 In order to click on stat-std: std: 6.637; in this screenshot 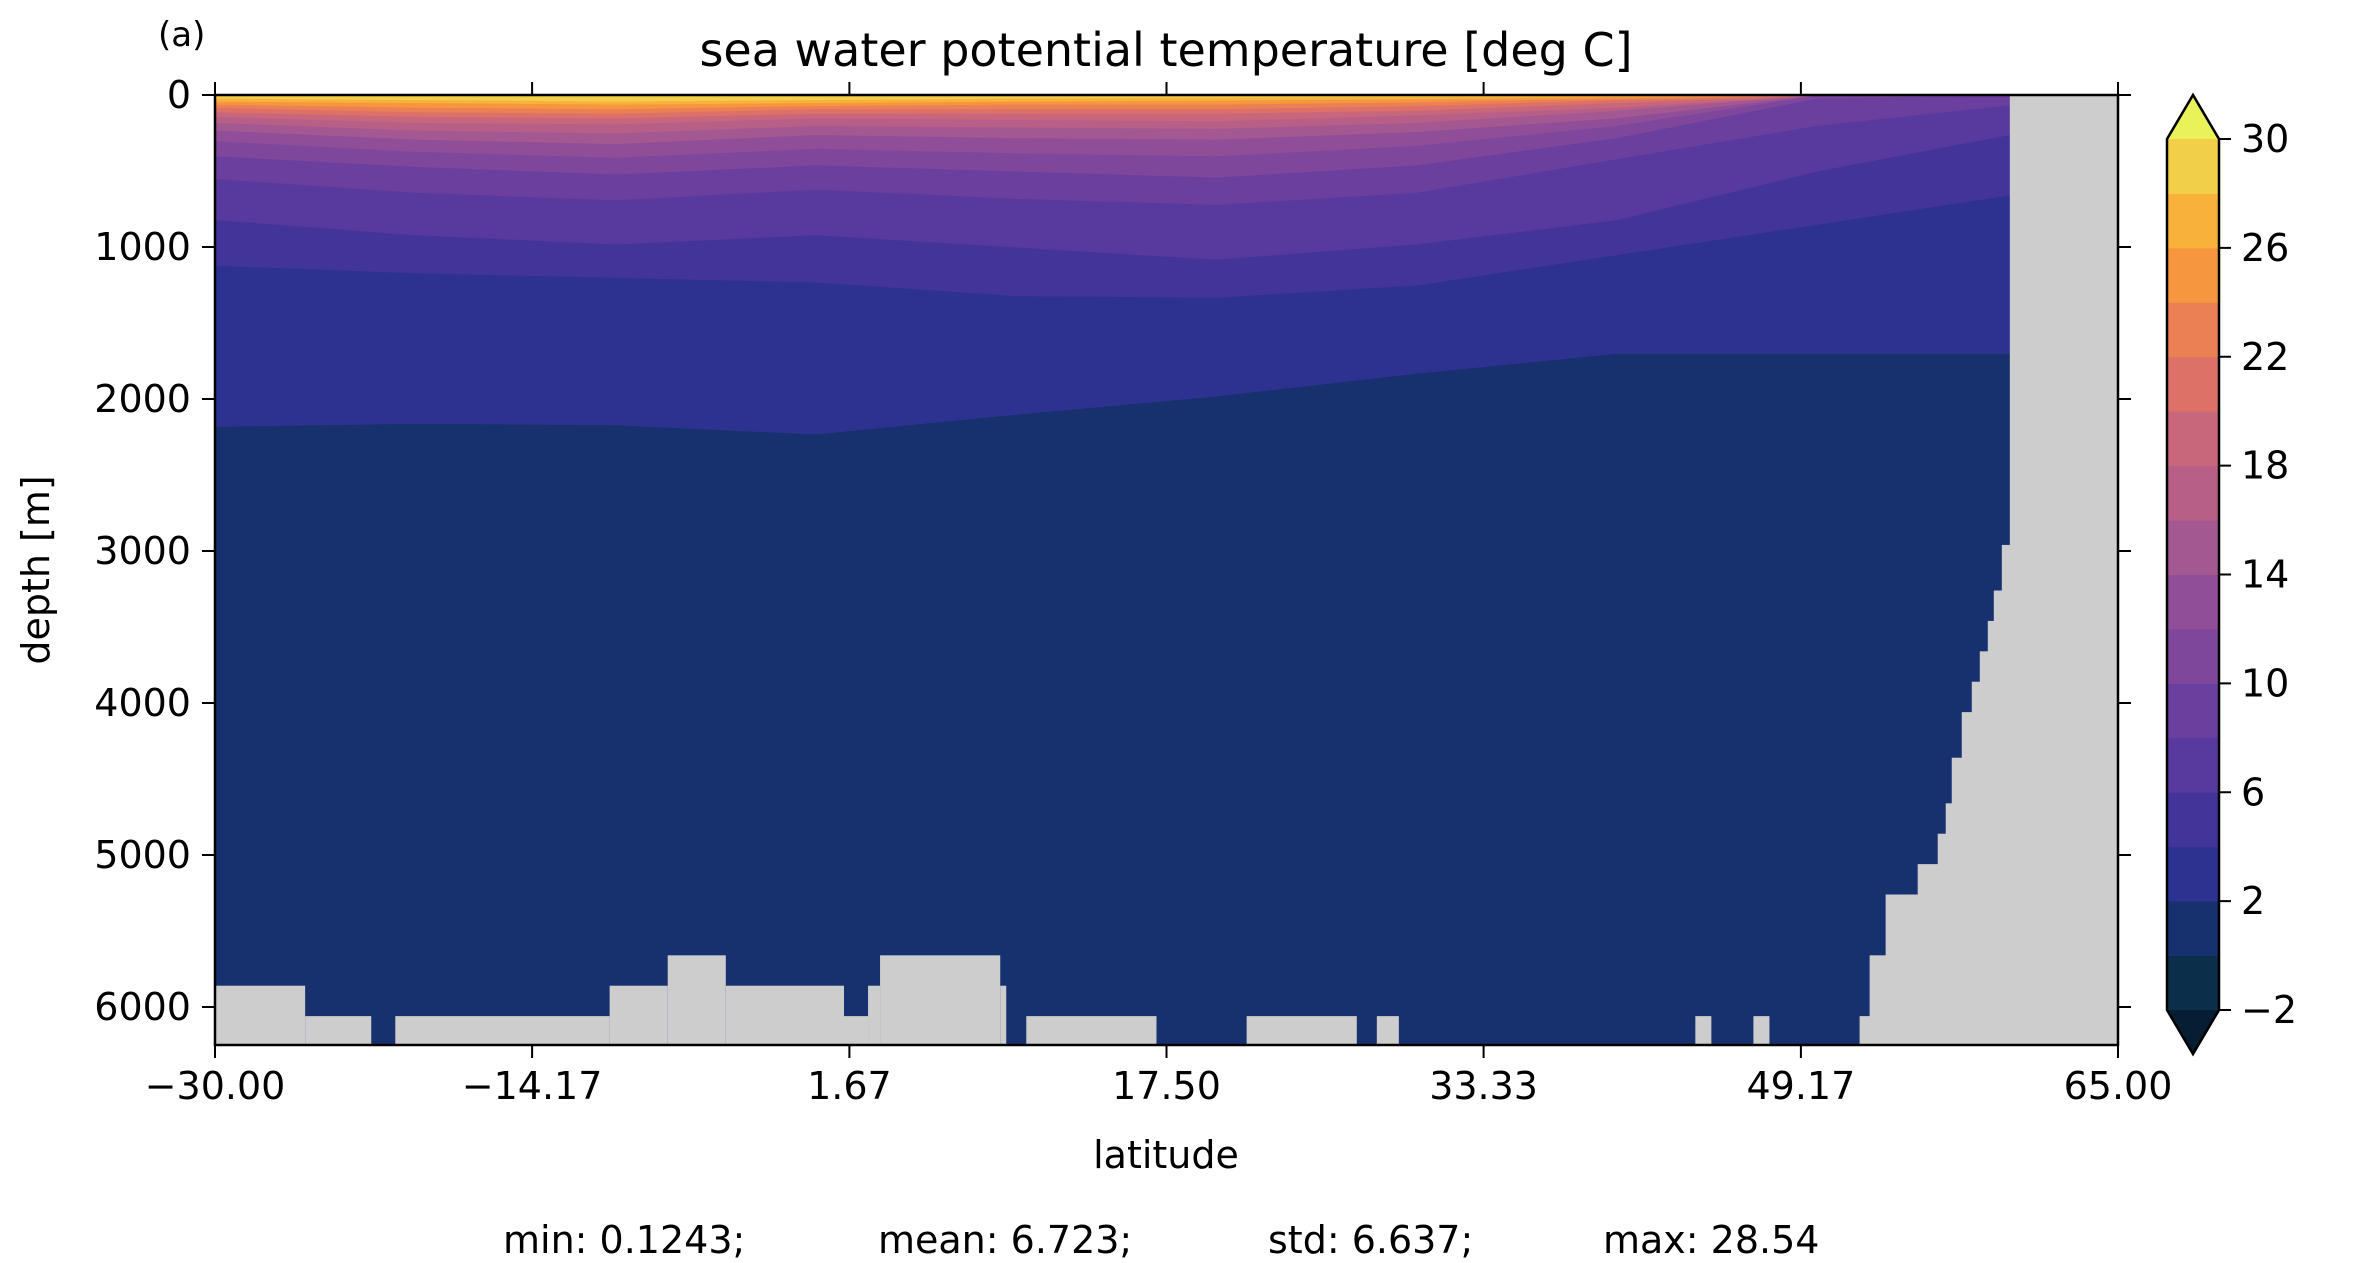, I will do `click(1370, 1240)`.